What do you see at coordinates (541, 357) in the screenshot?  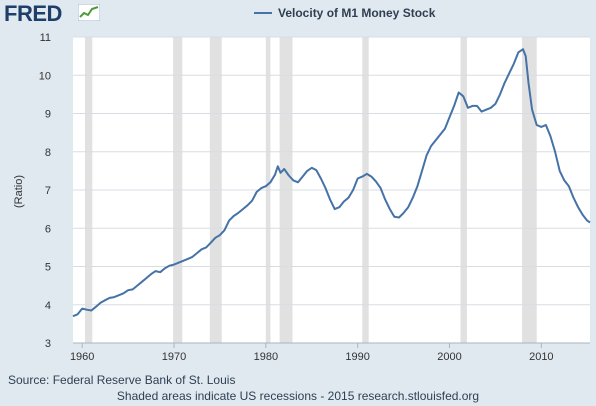 I see `x-tick-label: 2010` at bounding box center [541, 357].